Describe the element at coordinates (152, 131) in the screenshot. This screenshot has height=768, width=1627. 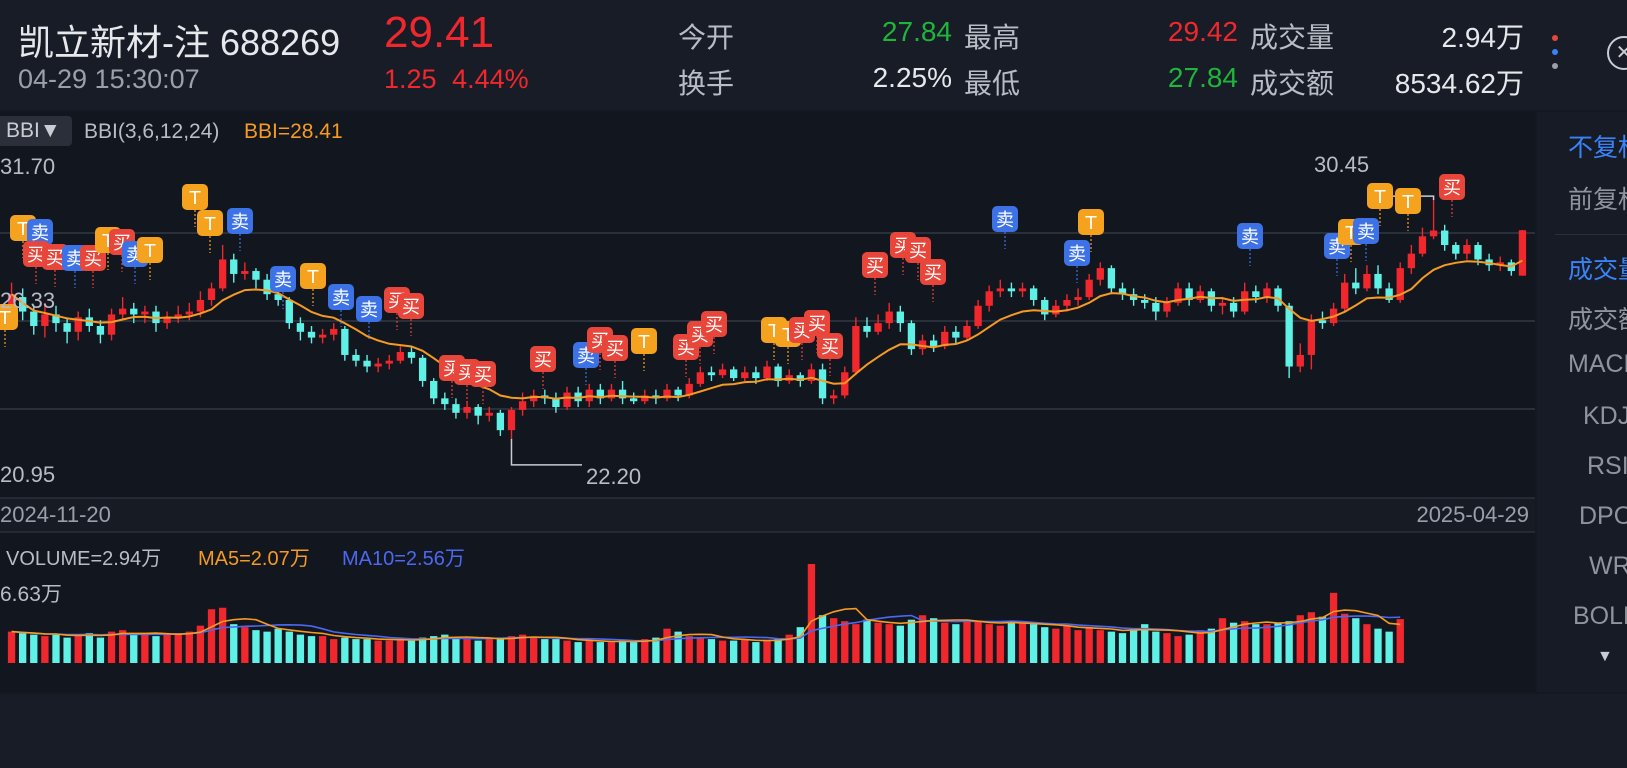
I see `indicator-params: BBI(3,6,12,24)` at that location.